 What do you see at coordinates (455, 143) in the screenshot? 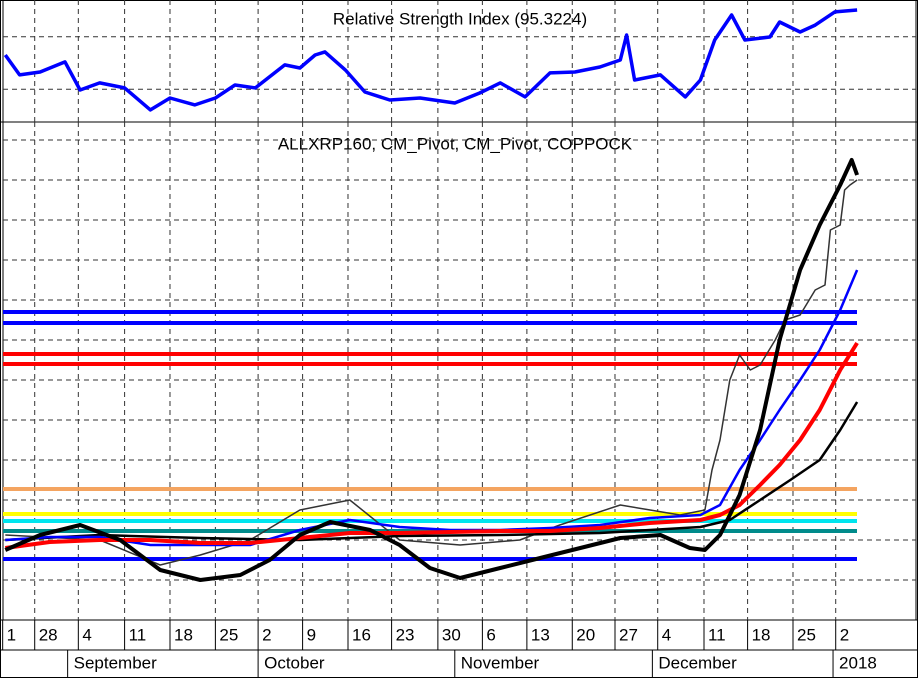
I see `main-title: ALLXRP160, CM_Pivot, CM_Pivot, COPPOCK` at bounding box center [455, 143].